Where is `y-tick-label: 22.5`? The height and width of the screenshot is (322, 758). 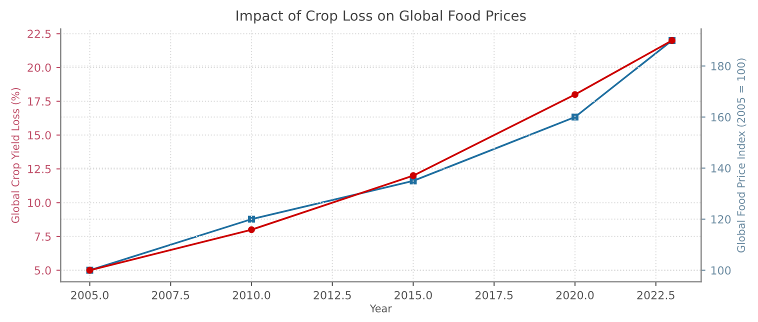
y-tick-label: 22.5 is located at coordinates (39, 34).